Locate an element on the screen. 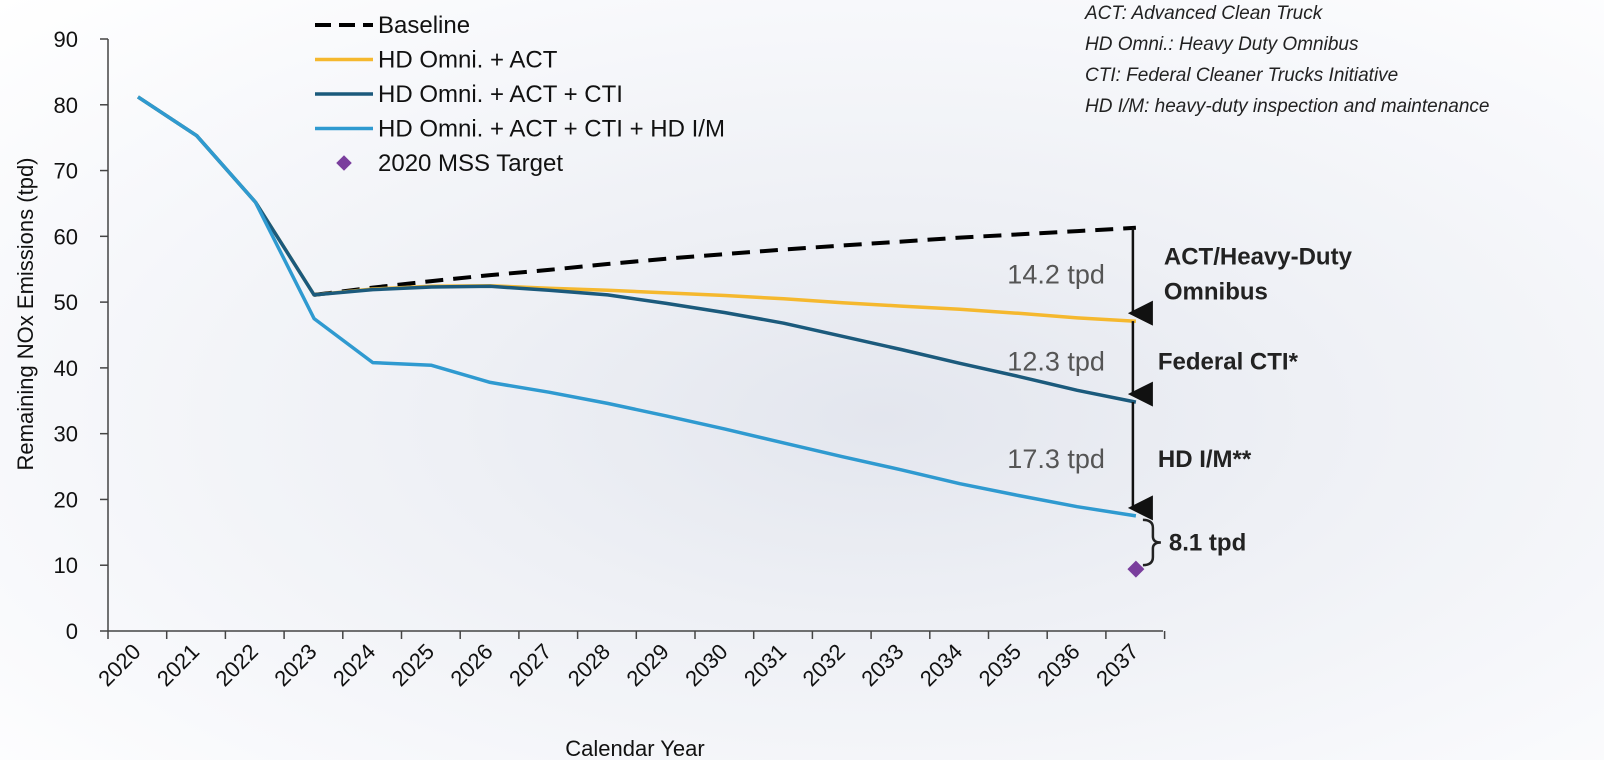  y-tick-label: 90 is located at coordinates (66, 39).